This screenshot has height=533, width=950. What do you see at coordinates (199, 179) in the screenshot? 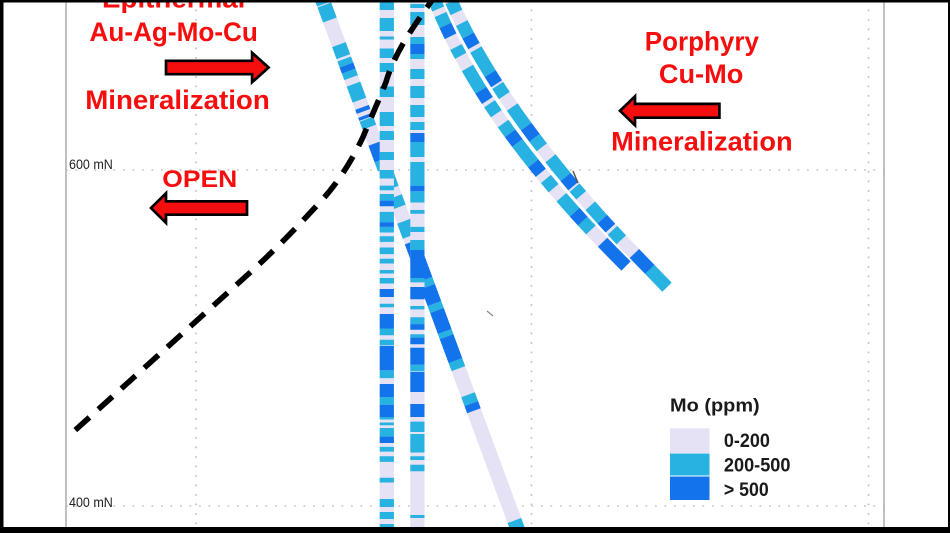
I see `svg-text: OPEN` at bounding box center [199, 179].